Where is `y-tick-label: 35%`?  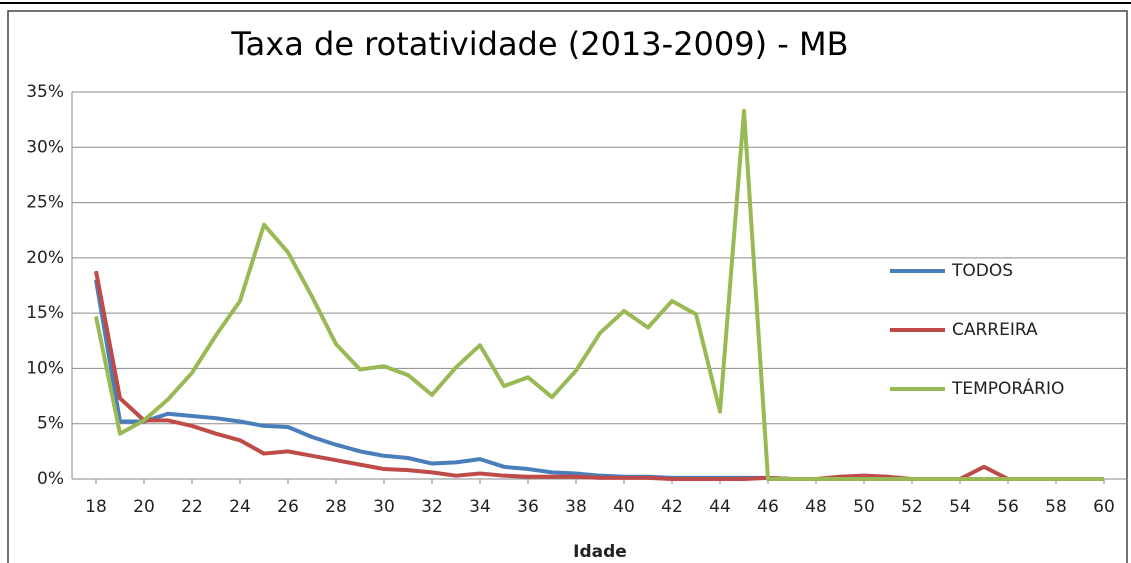
y-tick-label: 35% is located at coordinates (45, 92).